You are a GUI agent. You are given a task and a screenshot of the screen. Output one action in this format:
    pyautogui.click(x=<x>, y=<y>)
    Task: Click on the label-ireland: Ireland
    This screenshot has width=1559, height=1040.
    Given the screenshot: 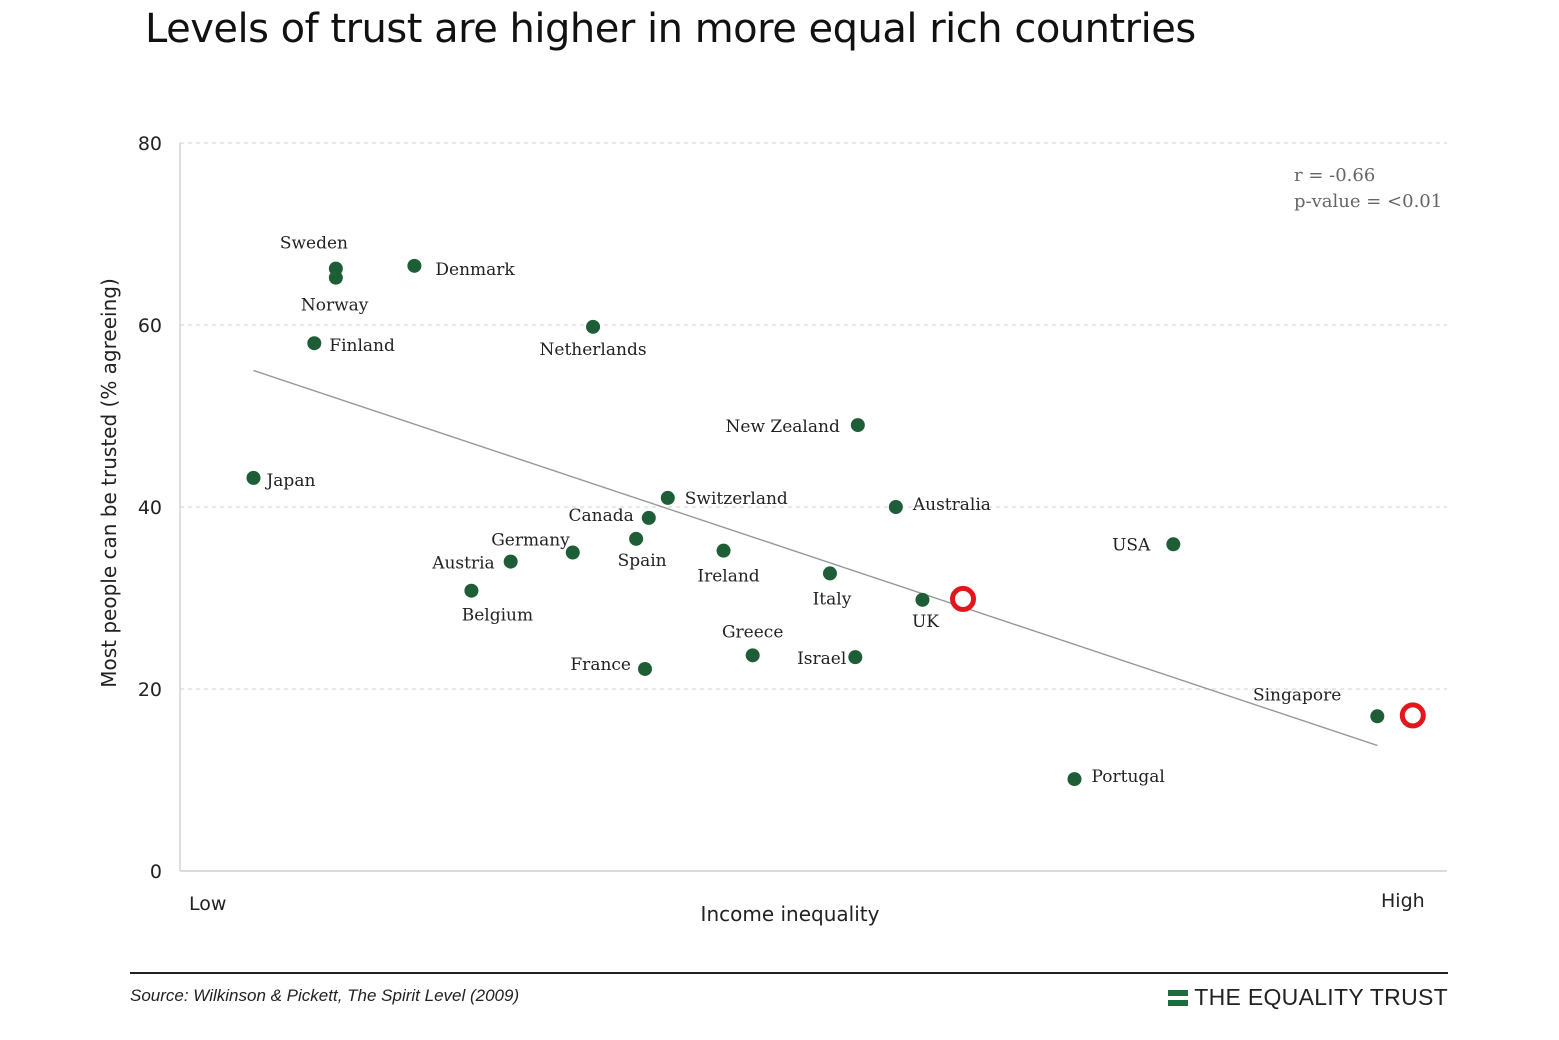 What is the action you would take?
    pyautogui.click(x=728, y=577)
    